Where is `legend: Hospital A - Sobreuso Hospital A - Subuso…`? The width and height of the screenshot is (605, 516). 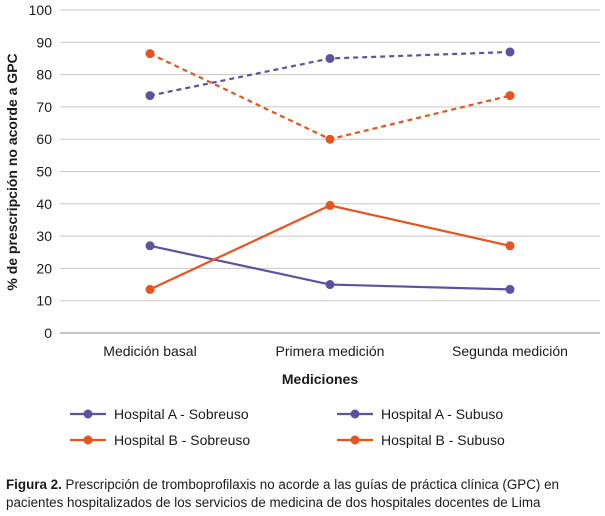
legend: Hospital A - Sobreuso Hospital A - Subuso… is located at coordinates (287, 427).